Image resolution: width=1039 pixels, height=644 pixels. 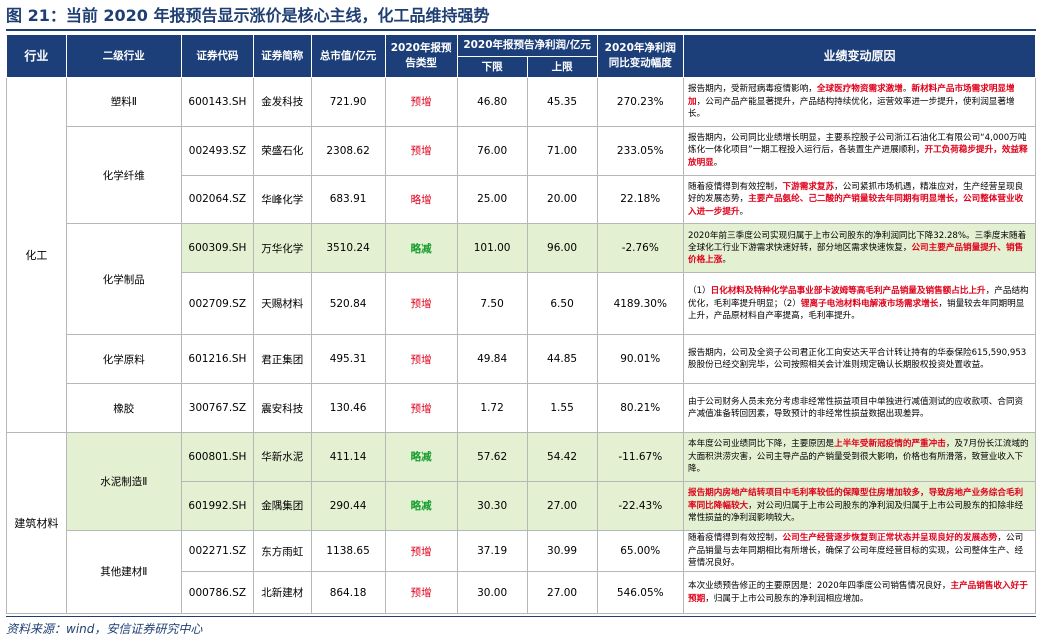 I want to click on sub-industry-product: 化学制品, so click(x=123, y=279).